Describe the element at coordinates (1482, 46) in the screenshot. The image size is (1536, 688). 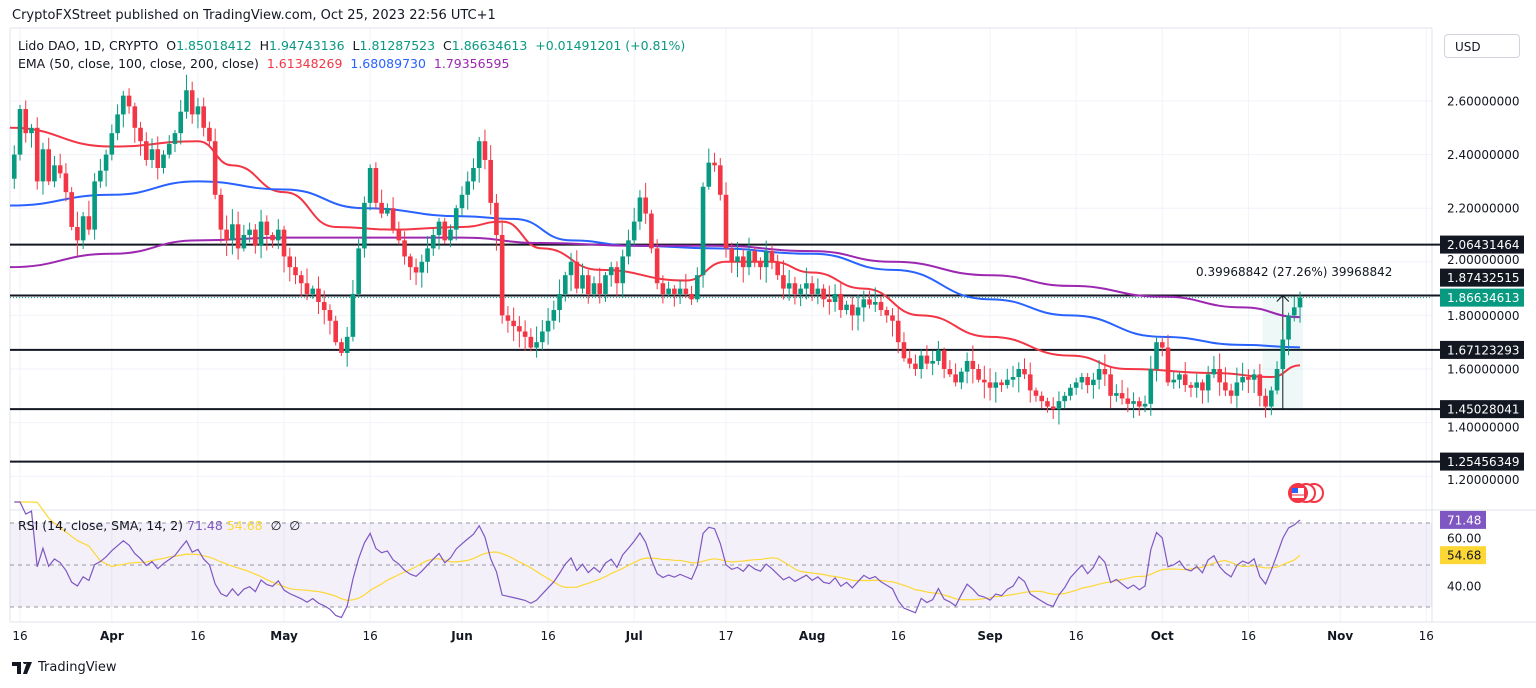
I see `currency-selector: USD` at that location.